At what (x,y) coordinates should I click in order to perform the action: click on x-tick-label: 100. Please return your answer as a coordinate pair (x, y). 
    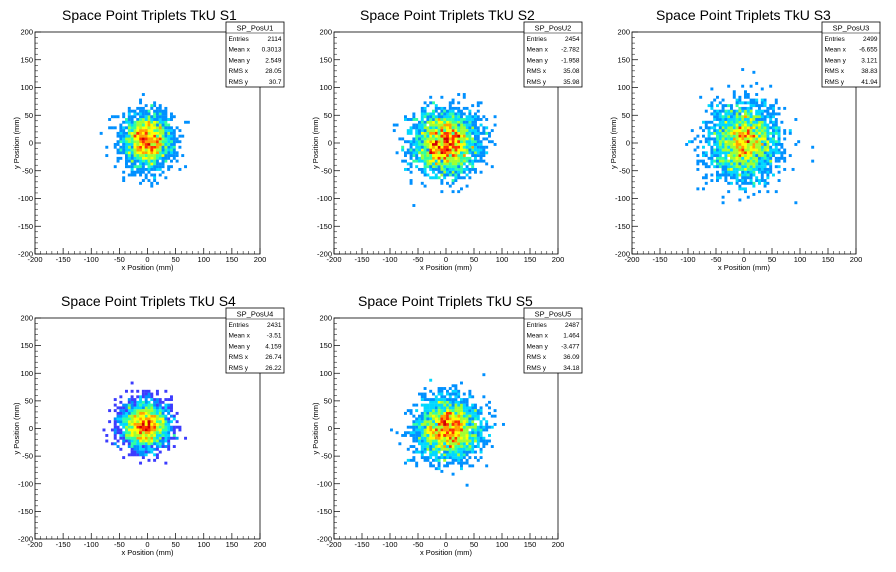
    Looking at the image, I should click on (203, 544).